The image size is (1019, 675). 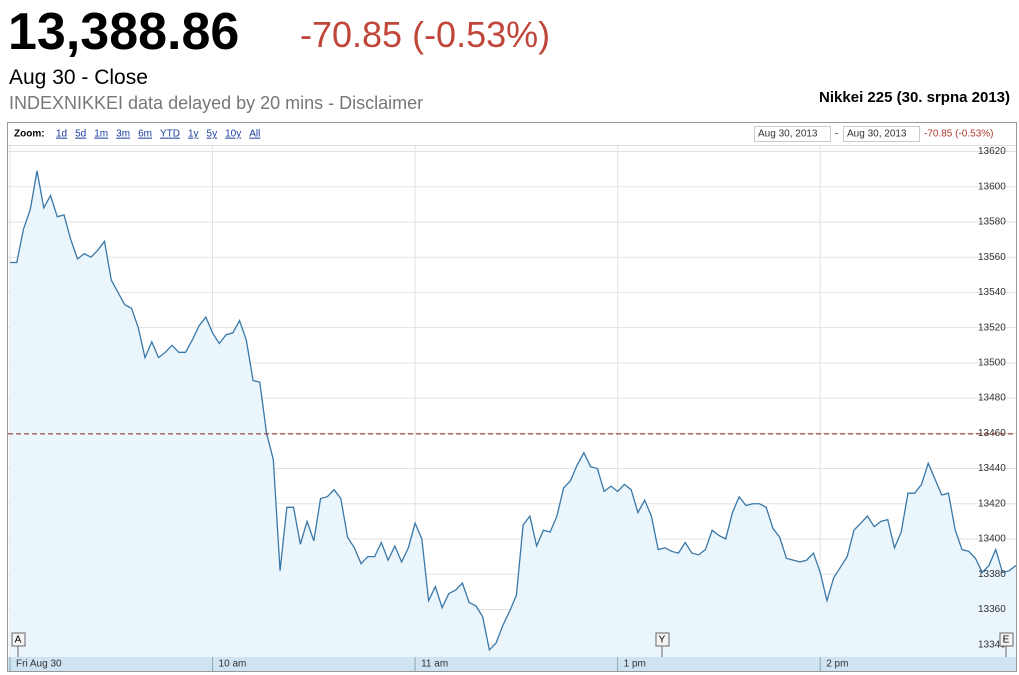 What do you see at coordinates (992, 644) in the screenshot?
I see `y-tick-label: 13340` at bounding box center [992, 644].